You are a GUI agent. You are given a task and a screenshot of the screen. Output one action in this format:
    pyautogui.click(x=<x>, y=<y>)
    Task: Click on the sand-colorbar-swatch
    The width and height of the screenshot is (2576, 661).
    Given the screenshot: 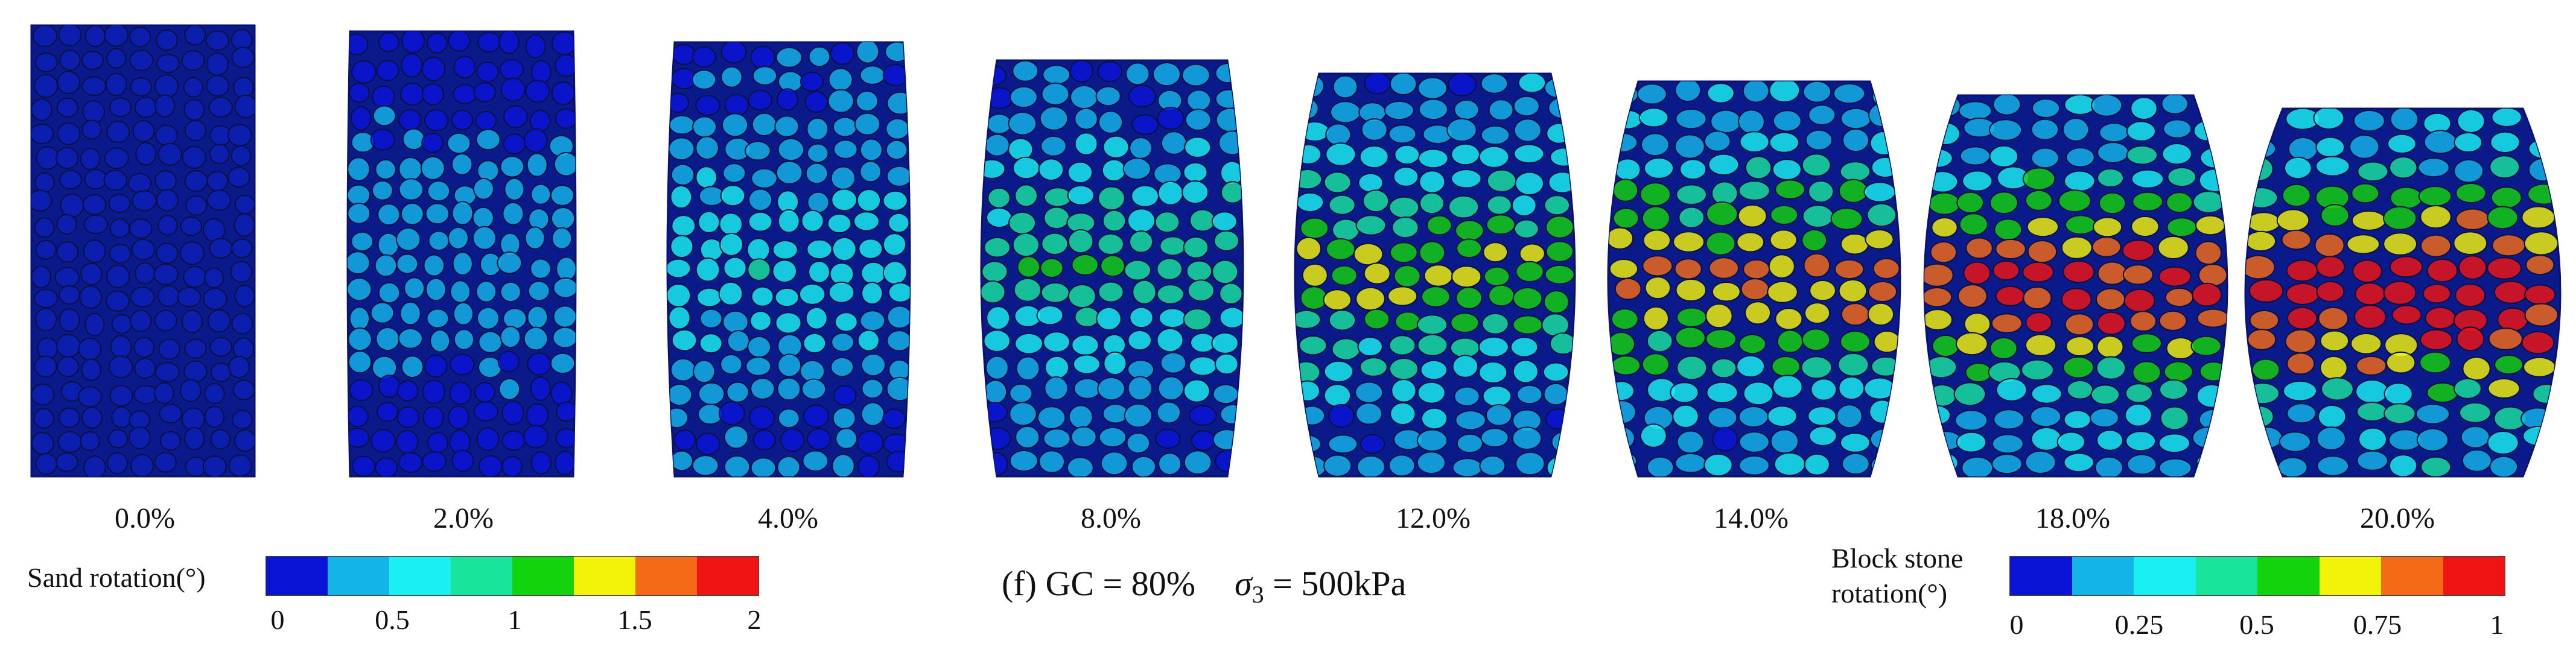 What is the action you would take?
    pyautogui.click(x=728, y=576)
    